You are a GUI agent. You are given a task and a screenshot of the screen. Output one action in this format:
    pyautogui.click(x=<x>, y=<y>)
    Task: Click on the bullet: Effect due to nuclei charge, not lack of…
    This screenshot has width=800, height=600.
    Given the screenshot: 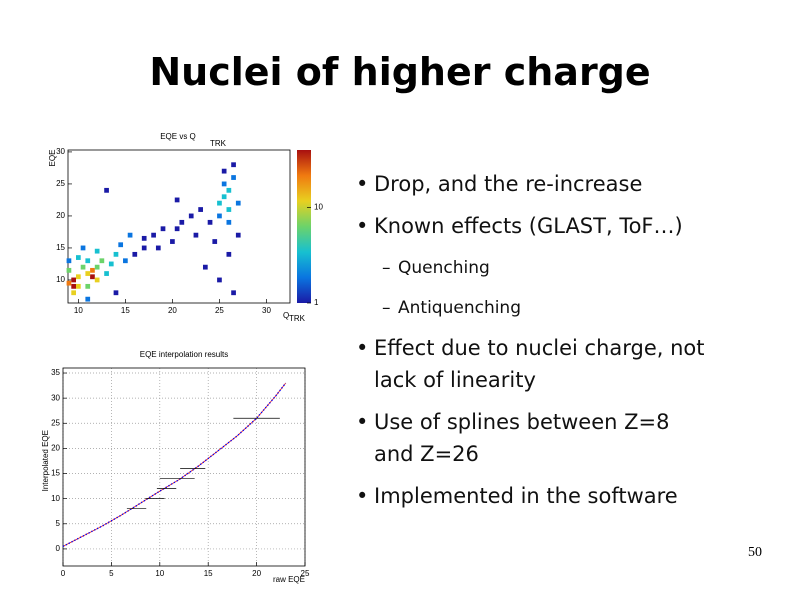 What is the action you would take?
    pyautogui.click(x=532, y=364)
    